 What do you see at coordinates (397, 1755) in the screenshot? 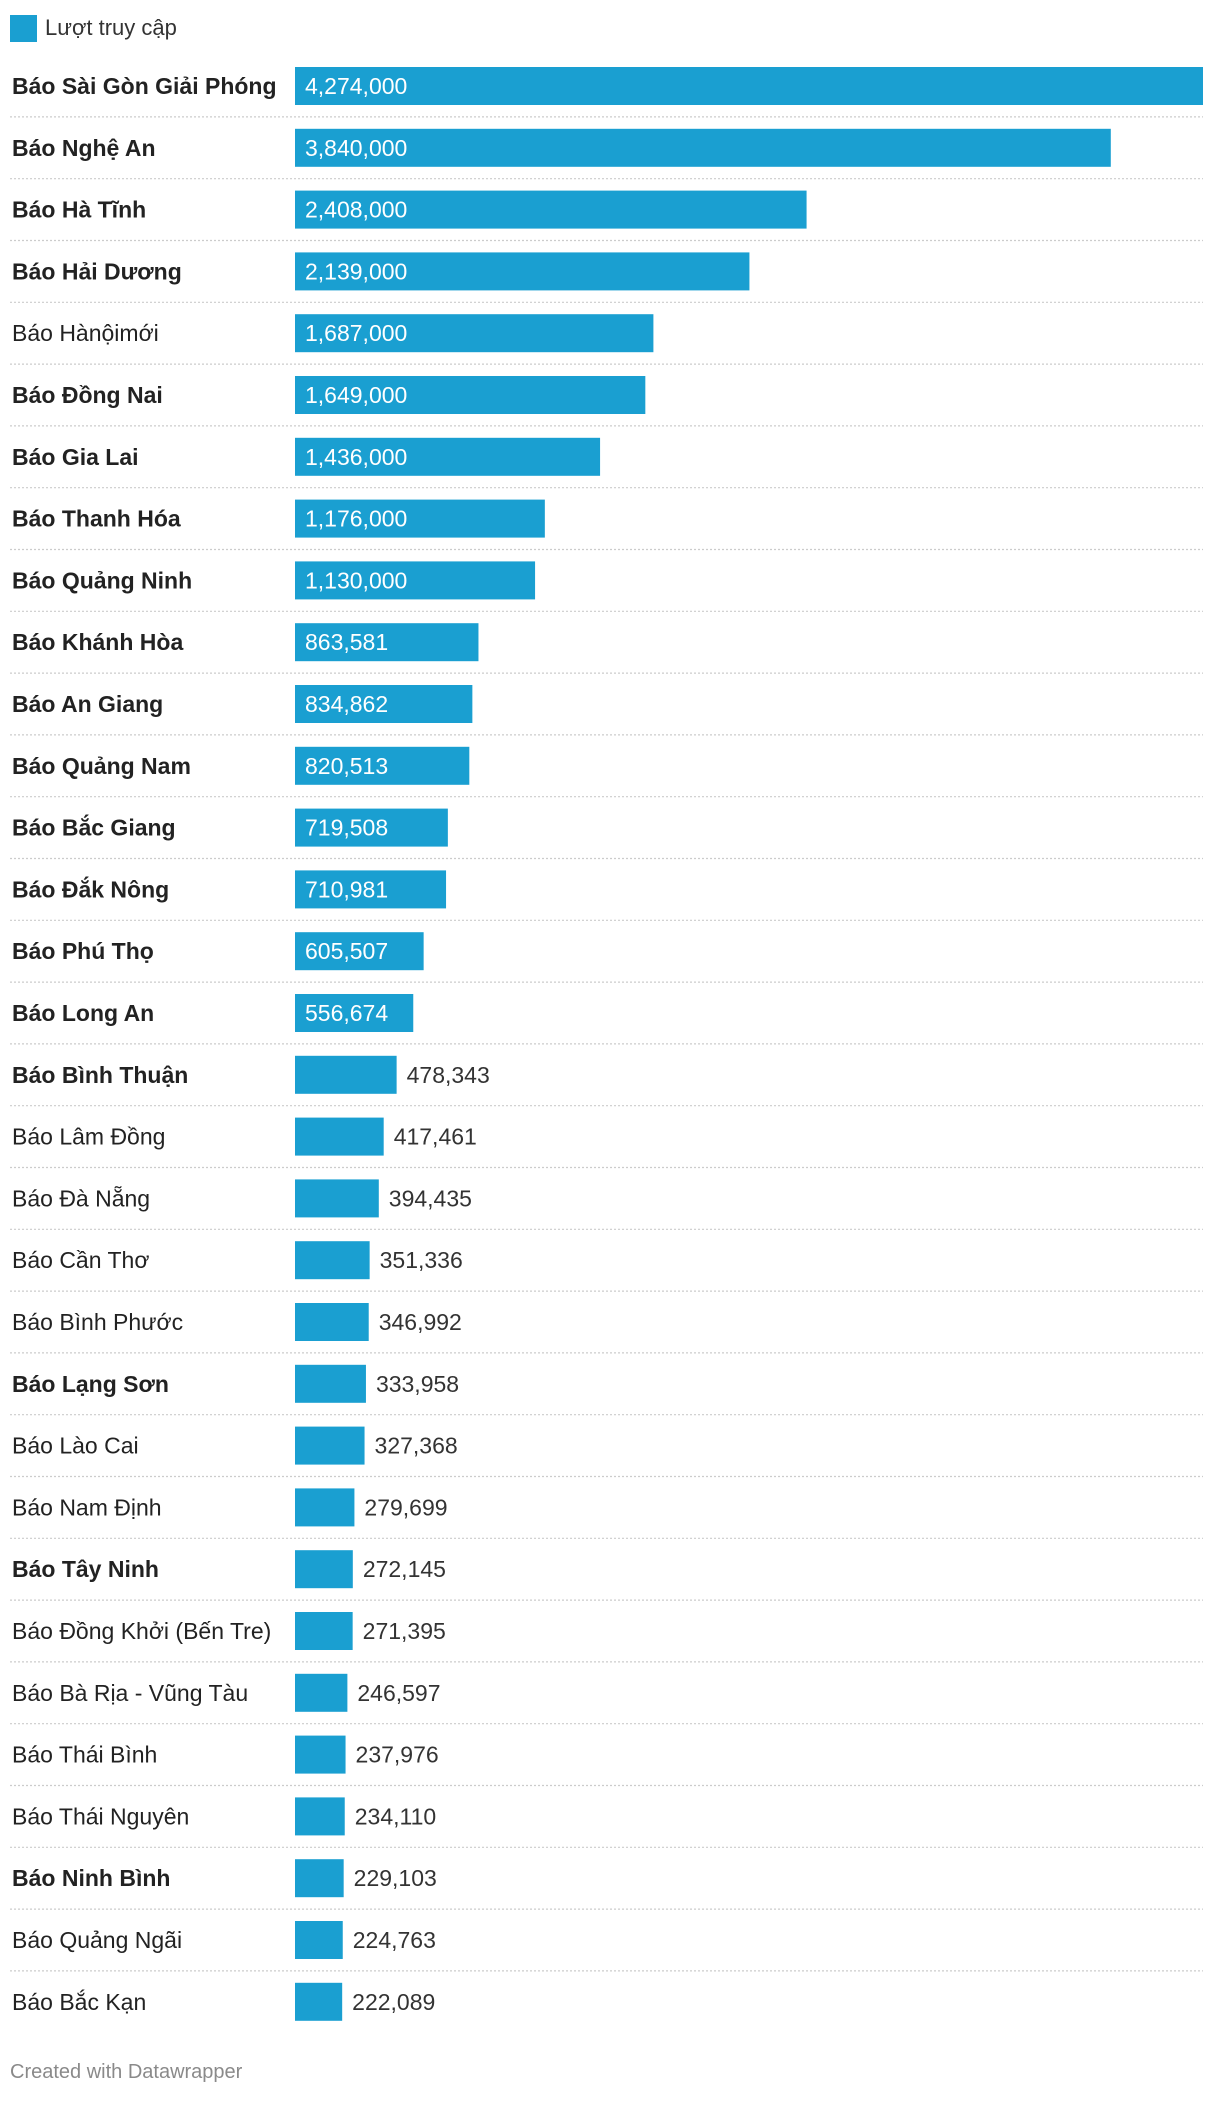
I see `data-label: 237,976` at bounding box center [397, 1755].